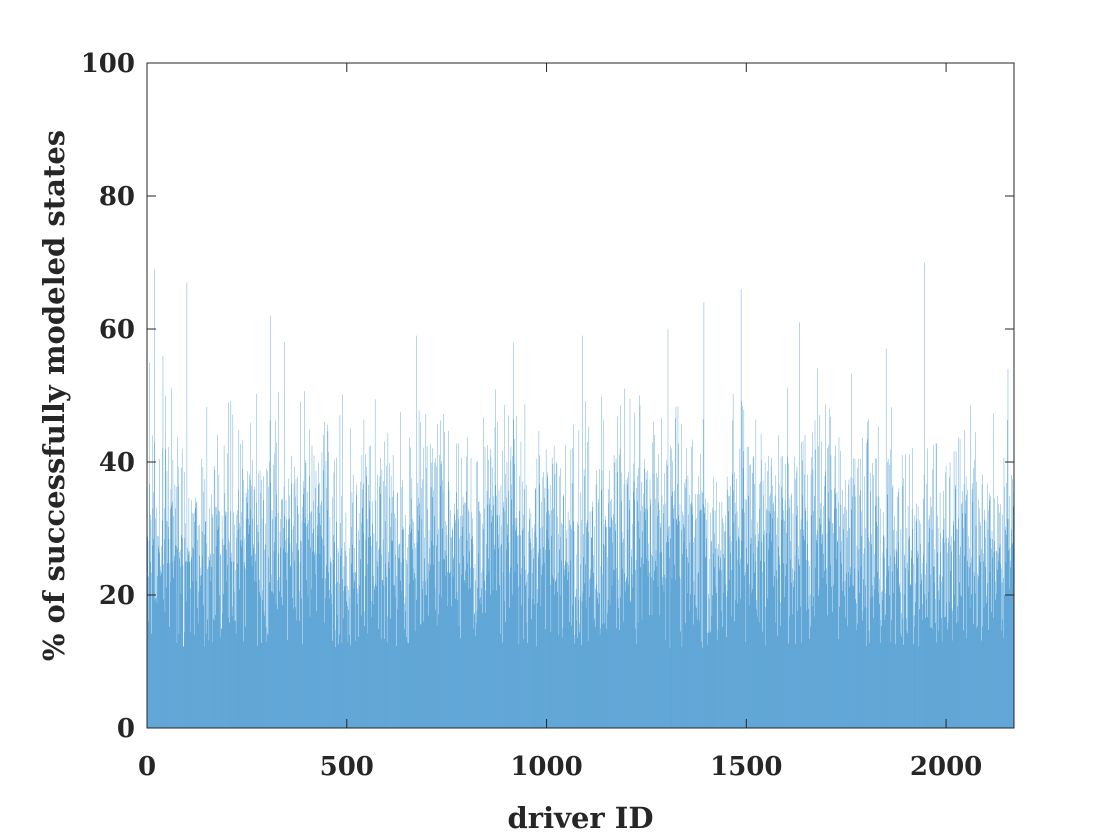 The image size is (1120, 840). Describe the element at coordinates (117, 330) in the screenshot. I see `y-tick-label: 60` at that location.